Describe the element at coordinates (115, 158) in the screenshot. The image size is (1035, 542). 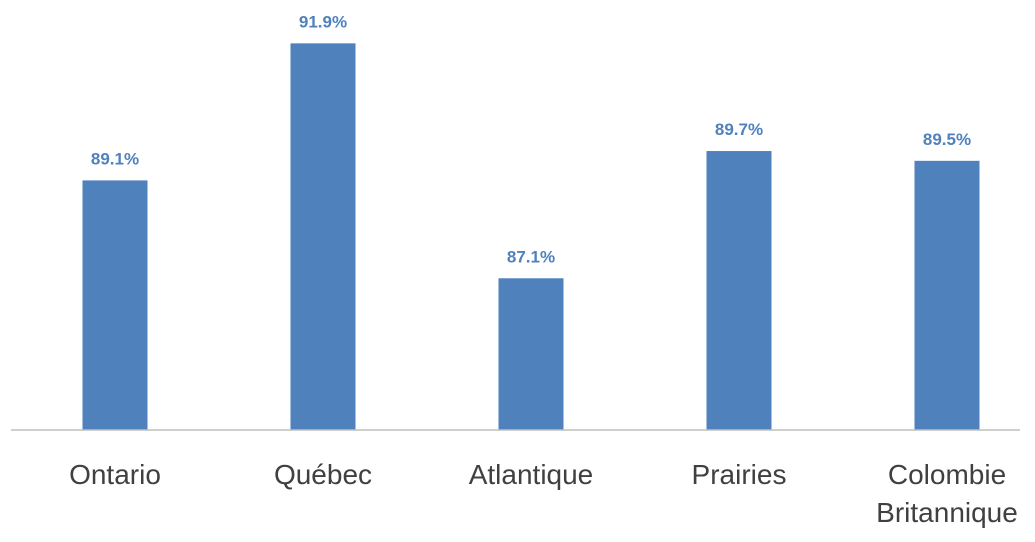
I see `data-label: 89.1%` at that location.